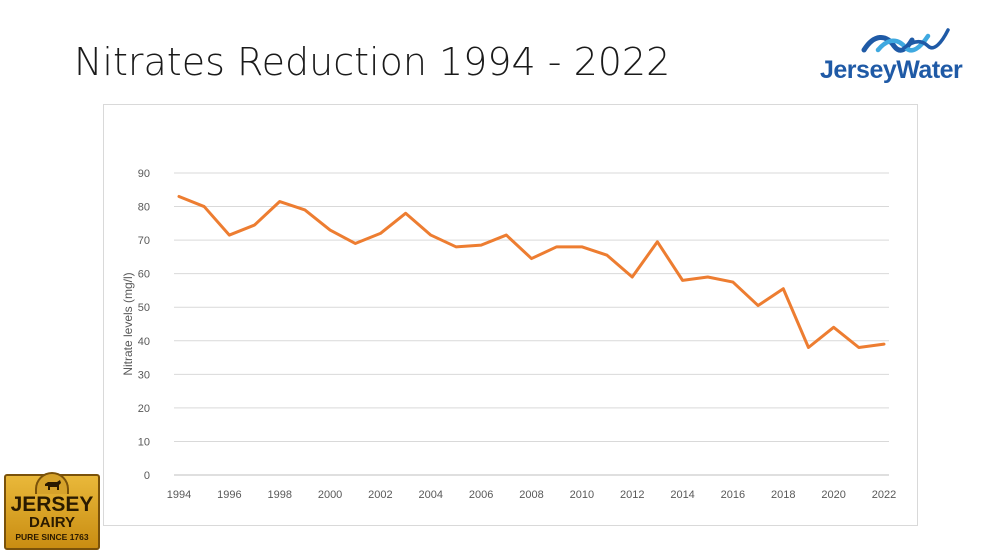 The width and height of the screenshot is (990, 554). I want to click on jersey-dairy-logo: JERSEY DAIRY PURE SINCE 1763, so click(52, 511).